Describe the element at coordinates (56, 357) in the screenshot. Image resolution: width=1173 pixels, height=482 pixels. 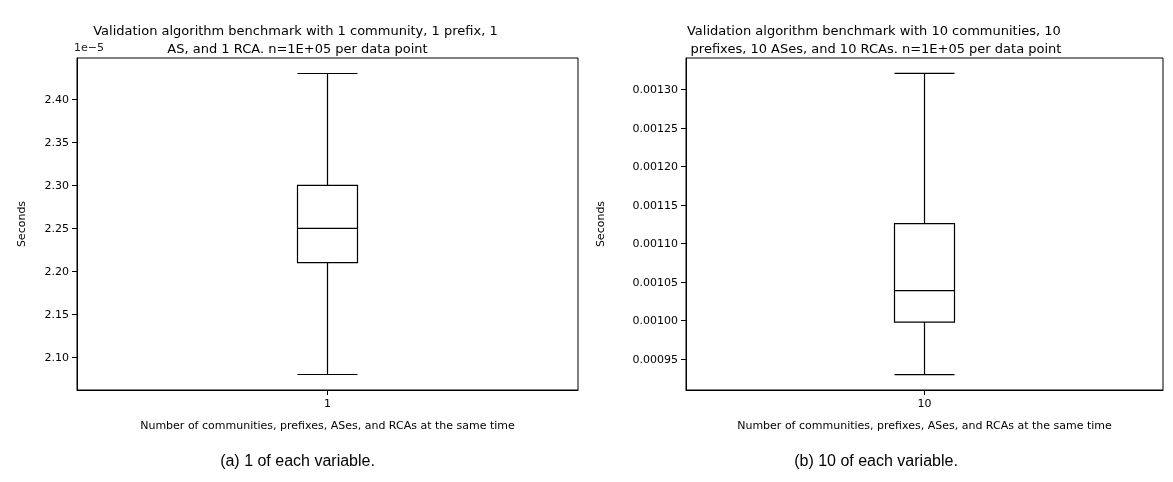
I see `y-tick-label: 2.10` at that location.